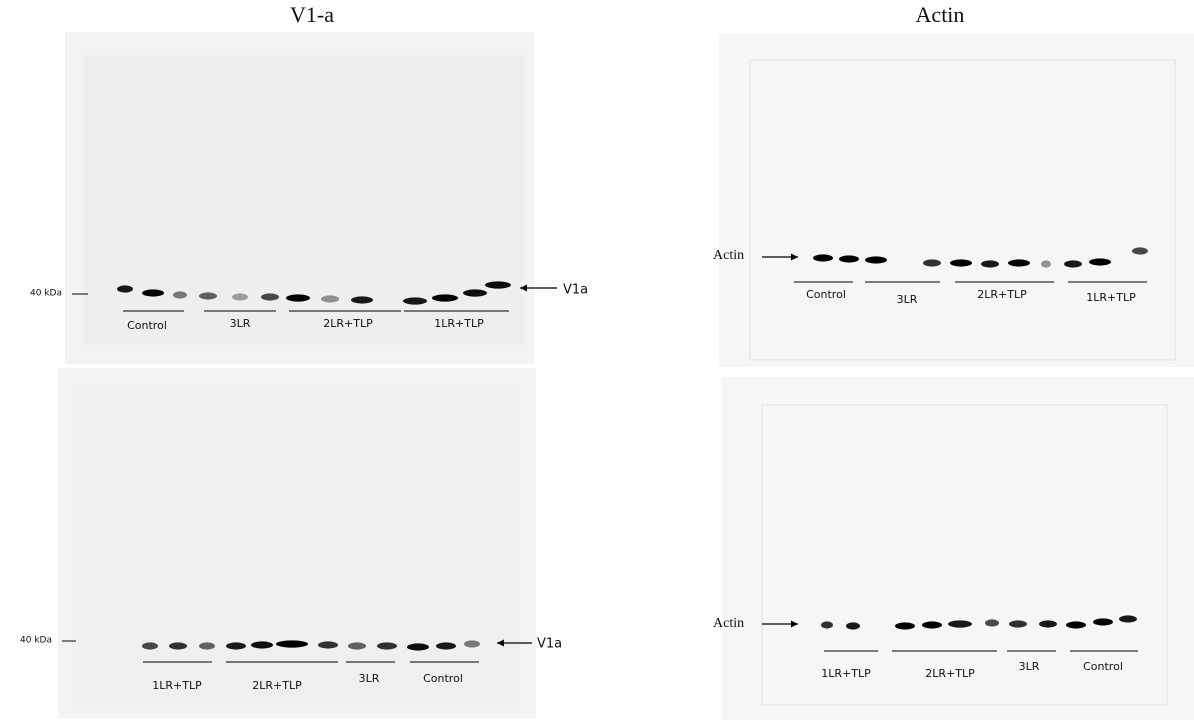 Image resolution: width=1194 pixels, height=720 pixels. What do you see at coordinates (940, 14) in the screenshot?
I see `column-title: Actin` at bounding box center [940, 14].